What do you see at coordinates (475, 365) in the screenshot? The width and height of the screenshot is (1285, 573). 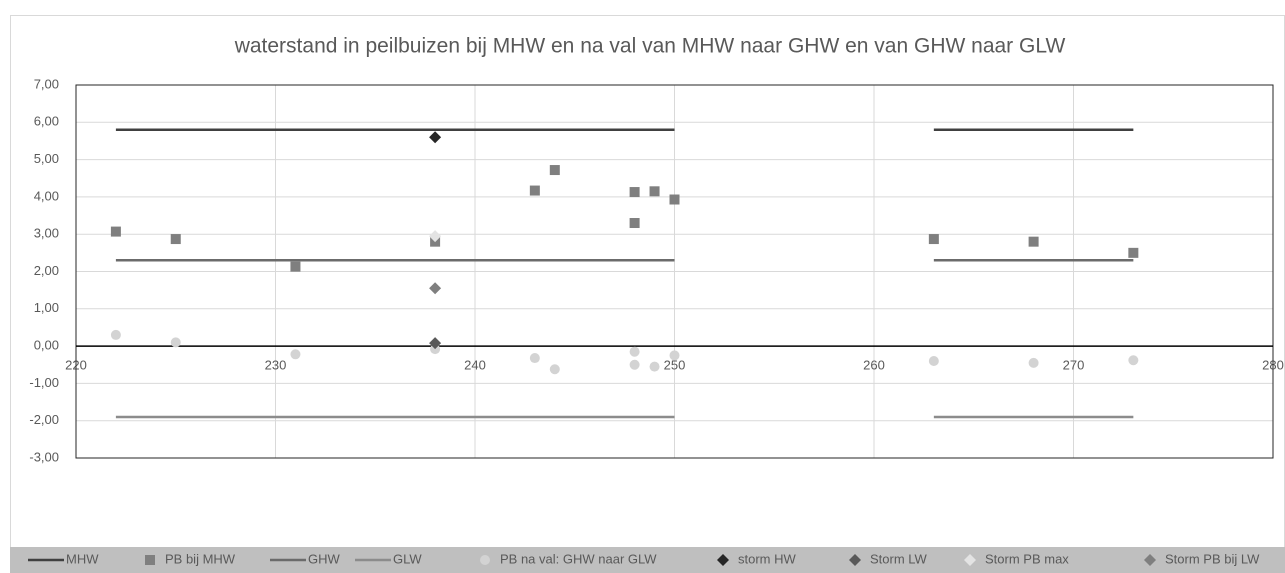 I see `x-tick-label: 240` at bounding box center [475, 365].